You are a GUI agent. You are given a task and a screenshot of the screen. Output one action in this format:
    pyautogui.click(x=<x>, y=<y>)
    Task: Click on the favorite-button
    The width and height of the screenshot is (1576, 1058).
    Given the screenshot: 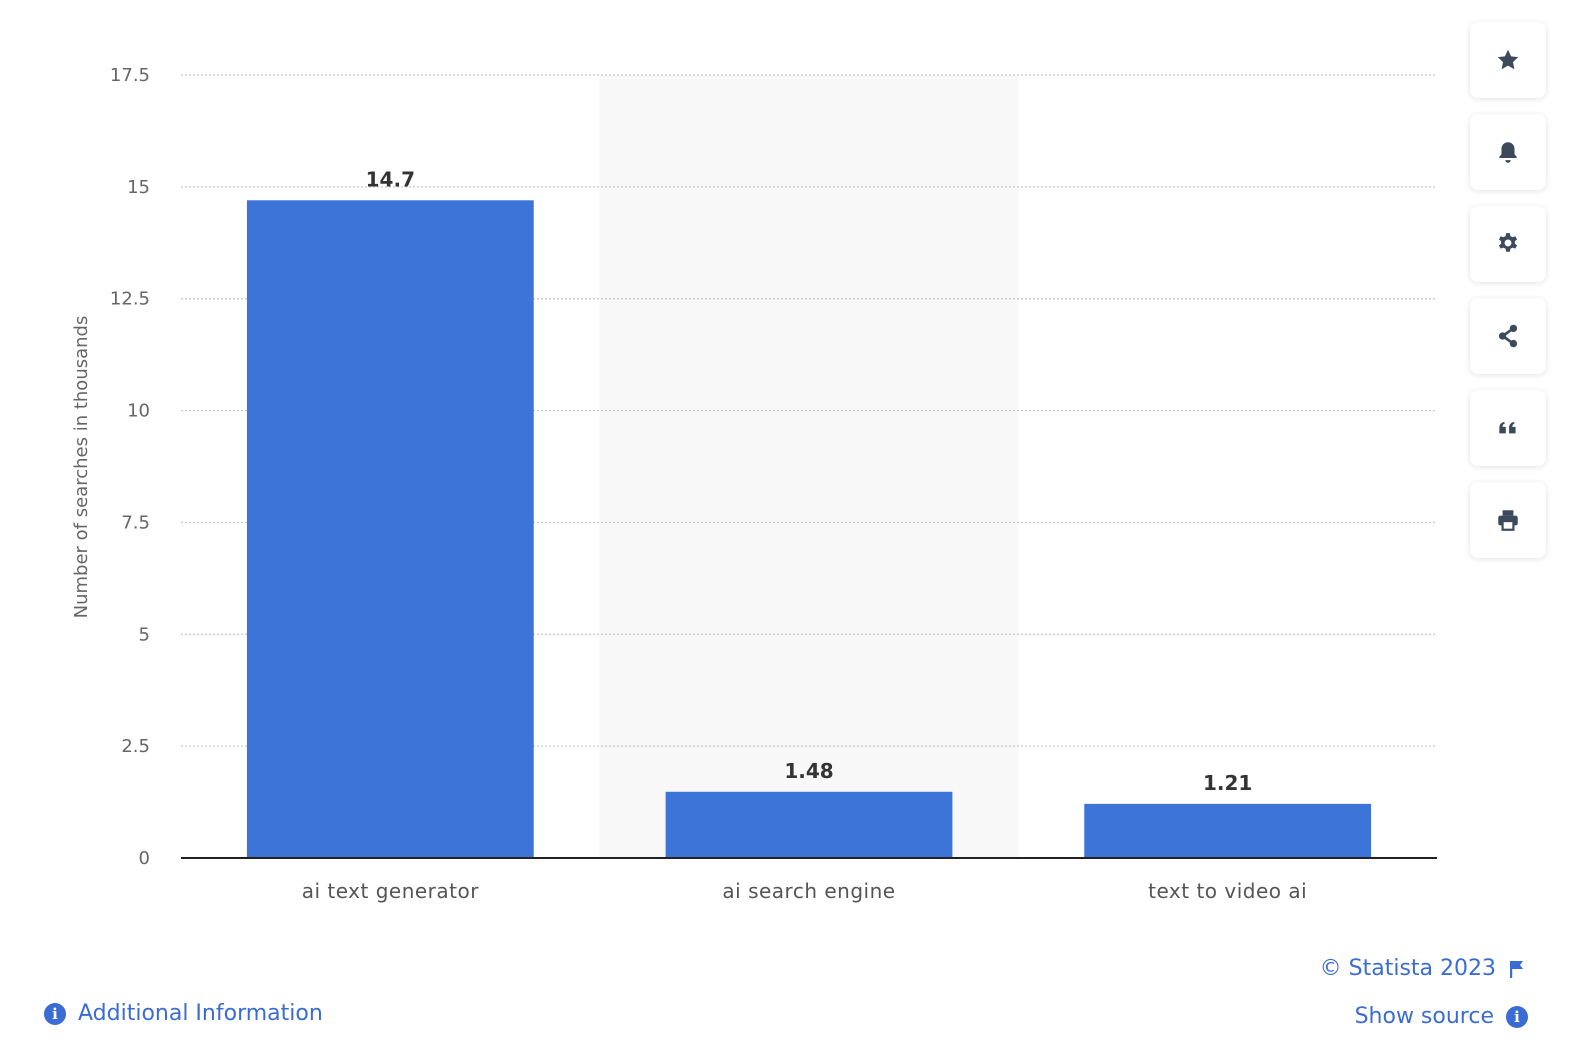 What is the action you would take?
    pyautogui.click(x=1508, y=60)
    